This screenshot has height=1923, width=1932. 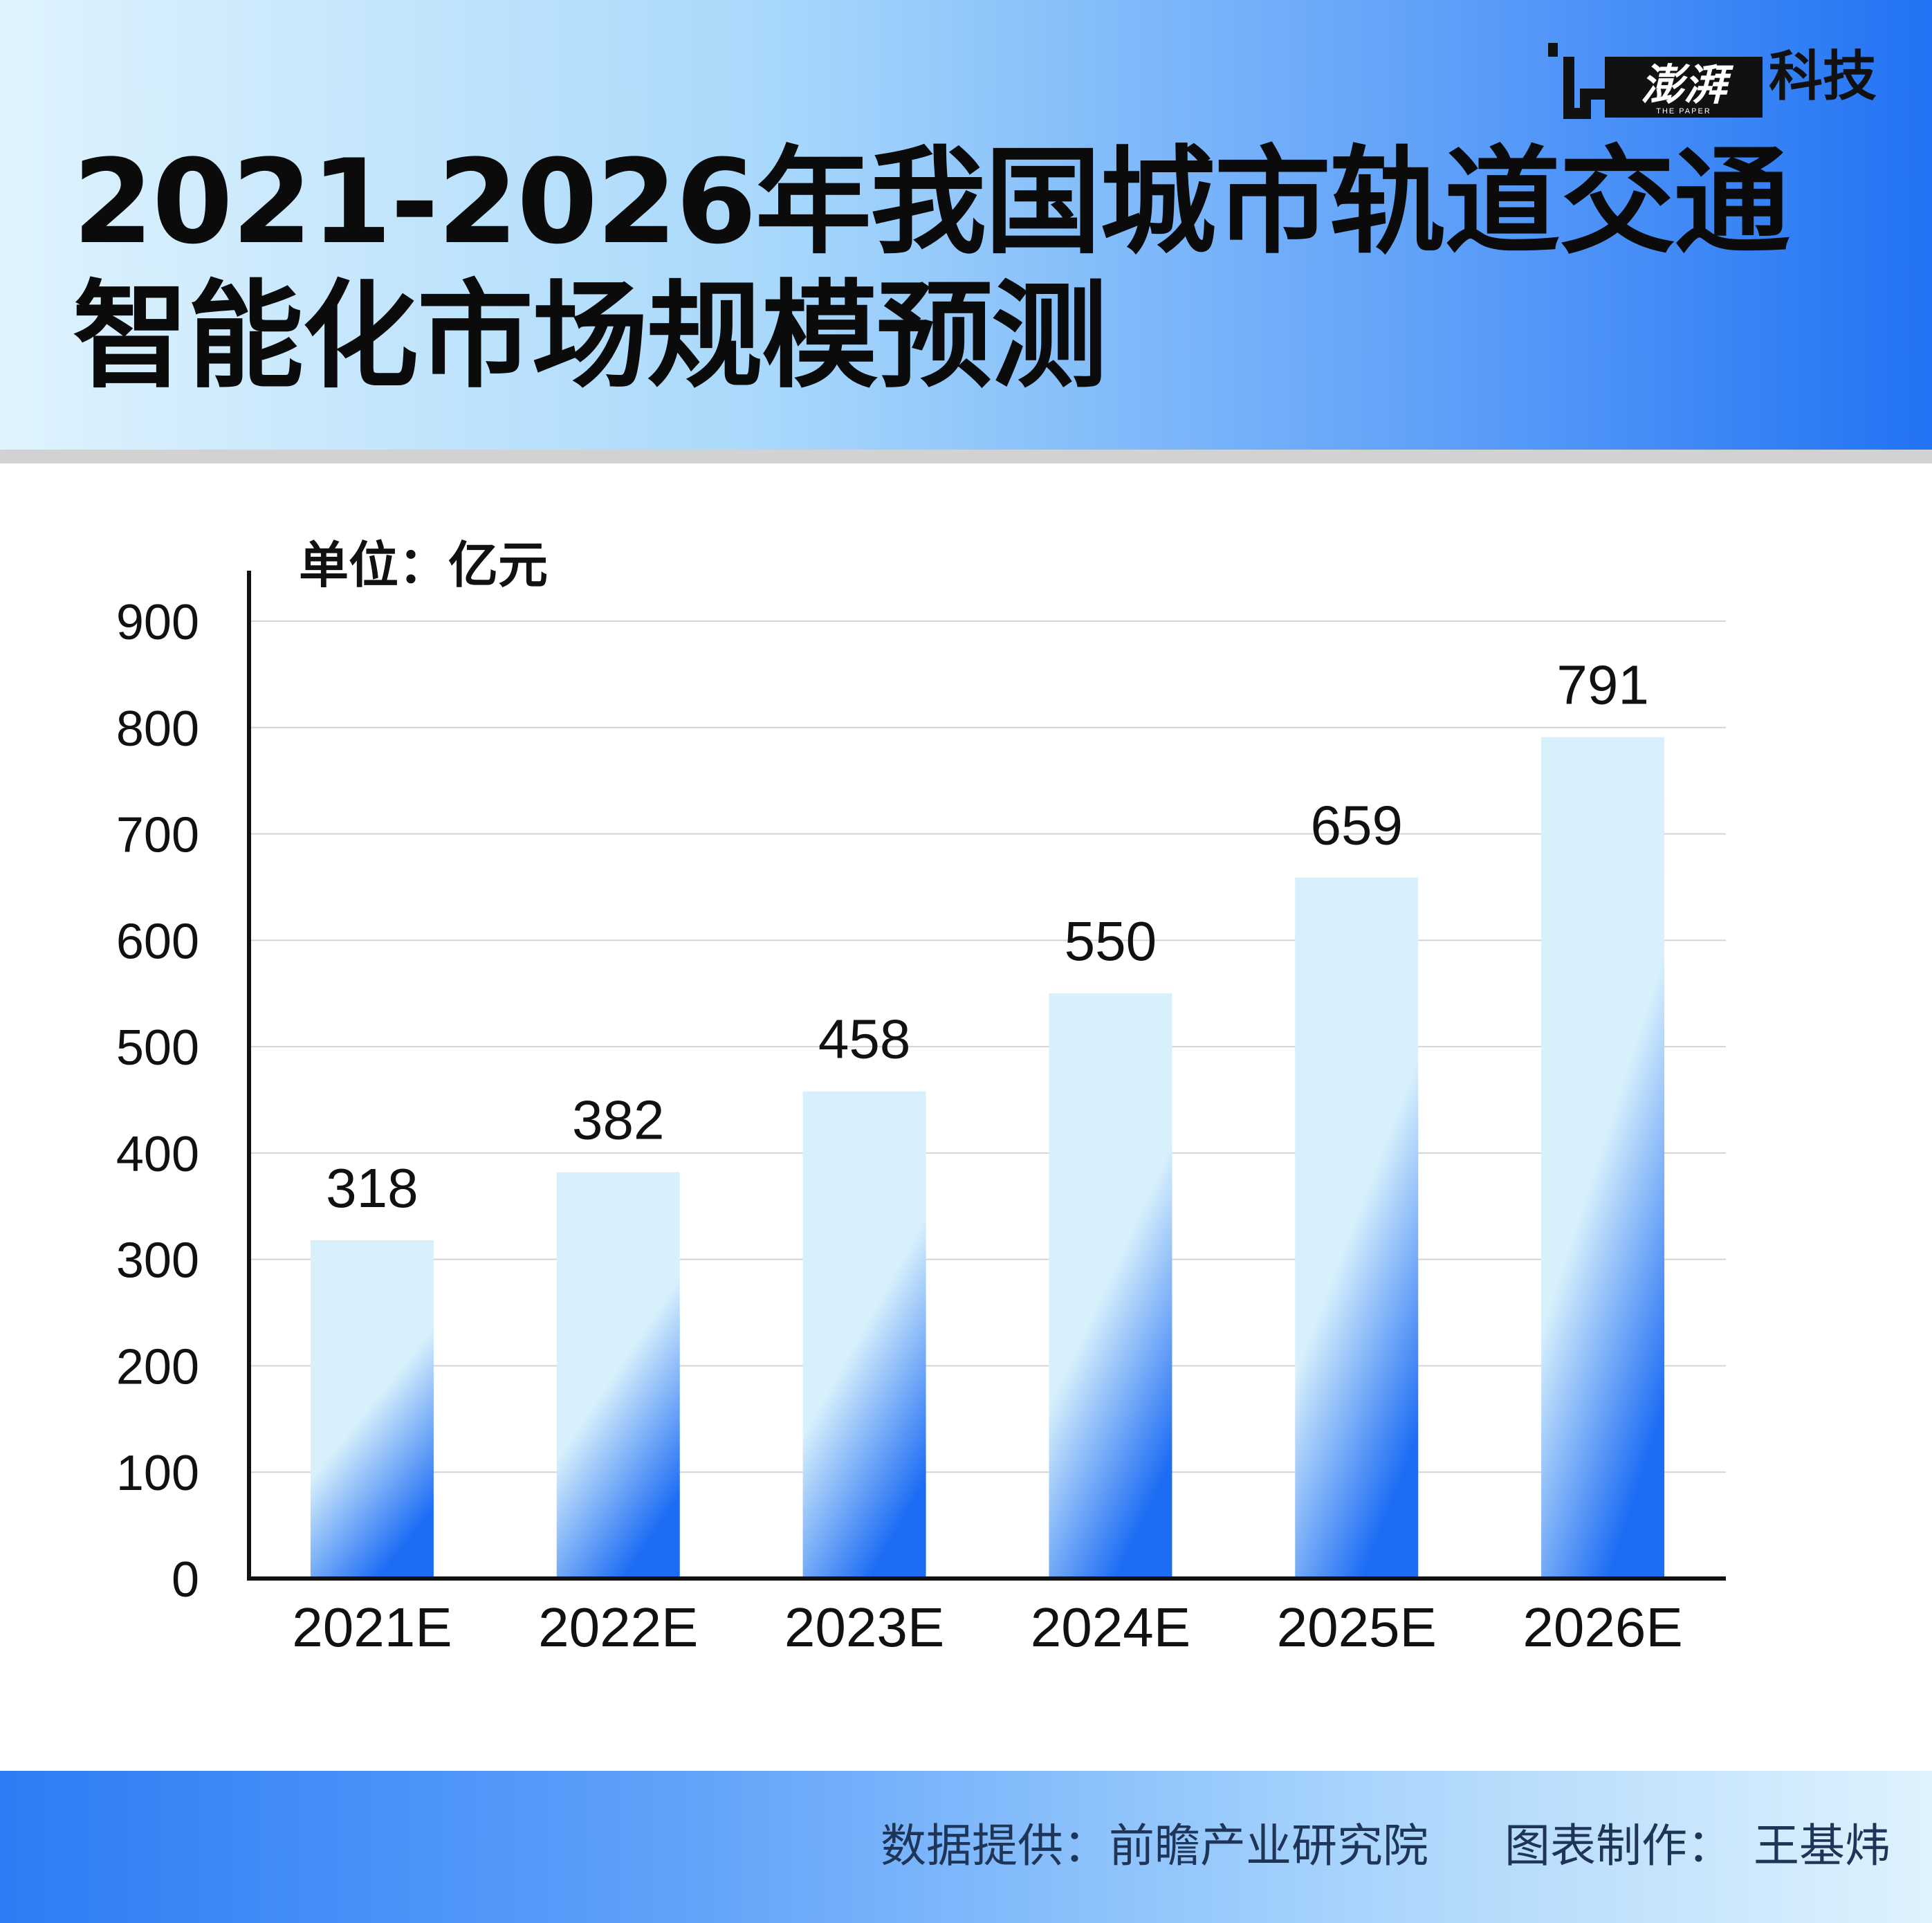 What do you see at coordinates (864, 1039) in the screenshot?
I see `value-label: 458` at bounding box center [864, 1039].